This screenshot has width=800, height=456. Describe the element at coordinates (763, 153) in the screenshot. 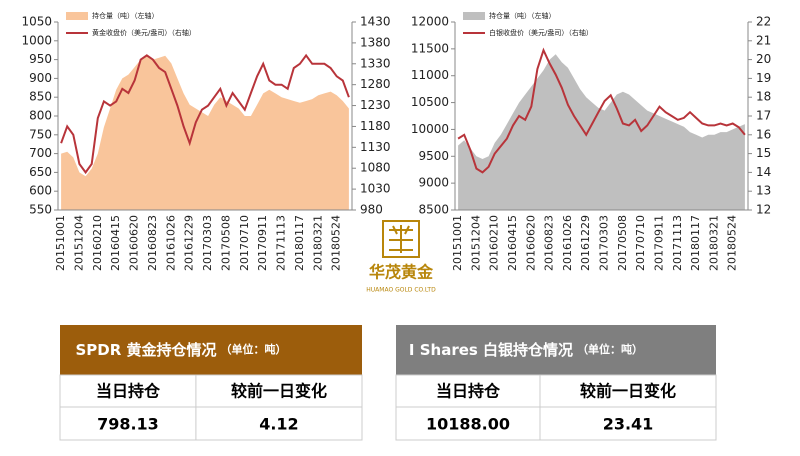

I see `y2-tick-label: 15` at that location.